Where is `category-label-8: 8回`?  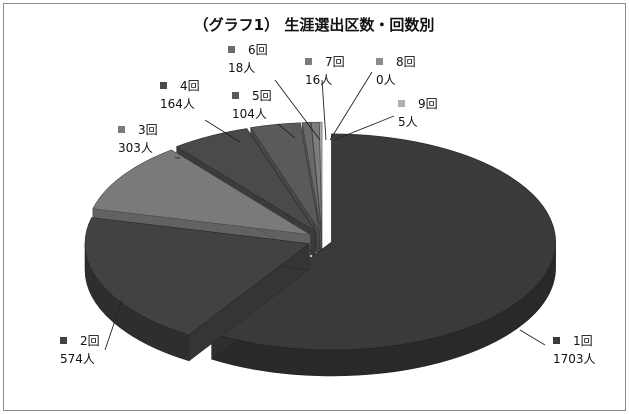 category-label-8: 8回 is located at coordinates (406, 62).